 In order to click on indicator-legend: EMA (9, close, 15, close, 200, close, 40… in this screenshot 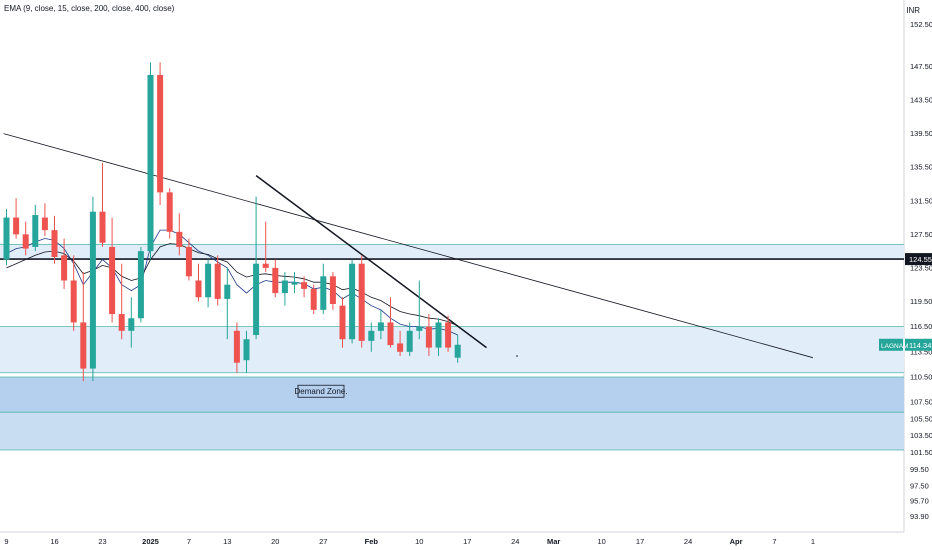, I will do `click(89, 8)`.